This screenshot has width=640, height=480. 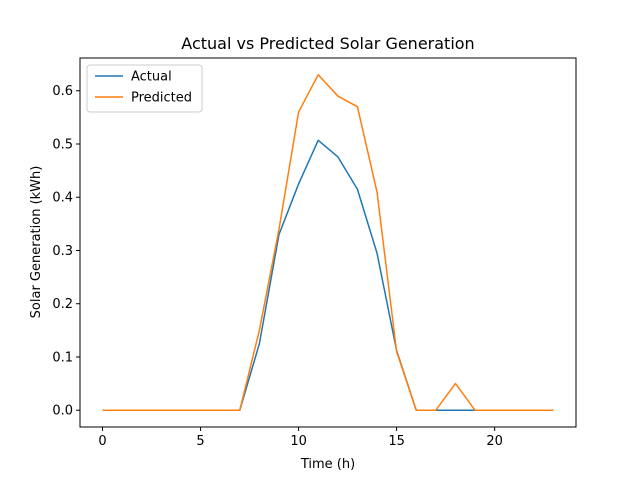 I want to click on y-tick-label: 0.2, so click(x=62, y=304).